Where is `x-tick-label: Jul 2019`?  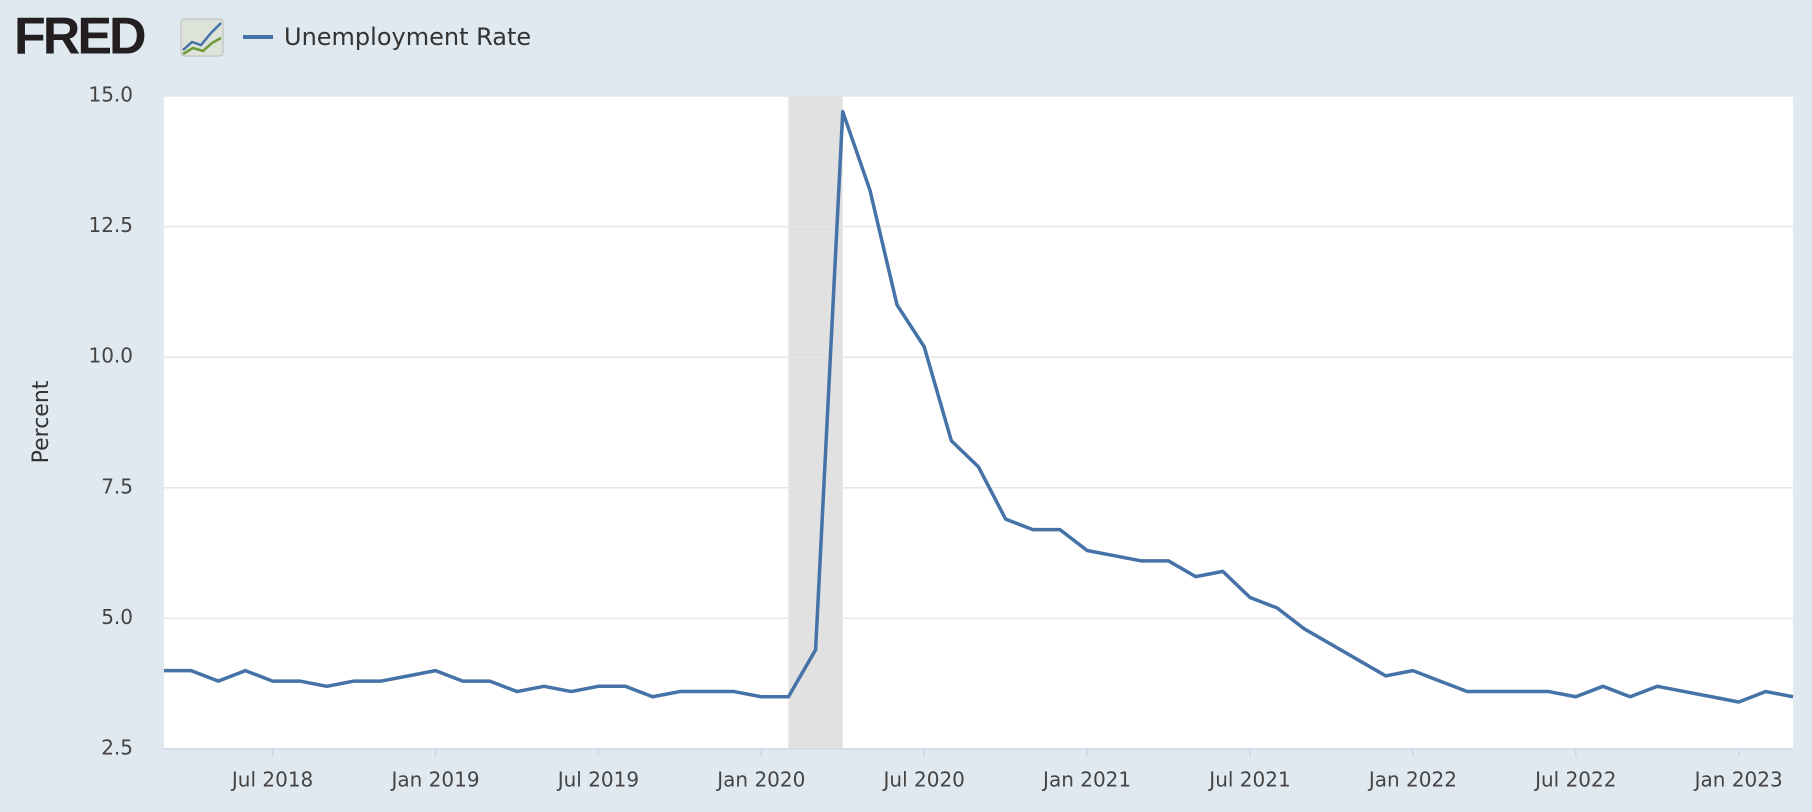 x-tick-label: Jul 2019 is located at coordinates (597, 780).